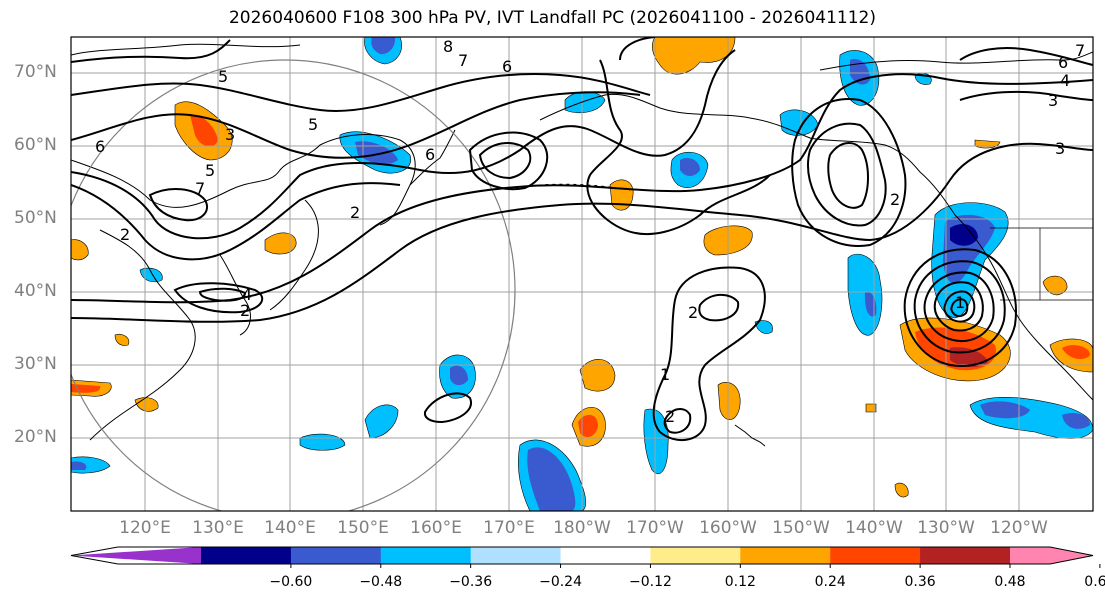 This screenshot has width=1105, height=604. I want to click on coast-china, so click(142, 335).